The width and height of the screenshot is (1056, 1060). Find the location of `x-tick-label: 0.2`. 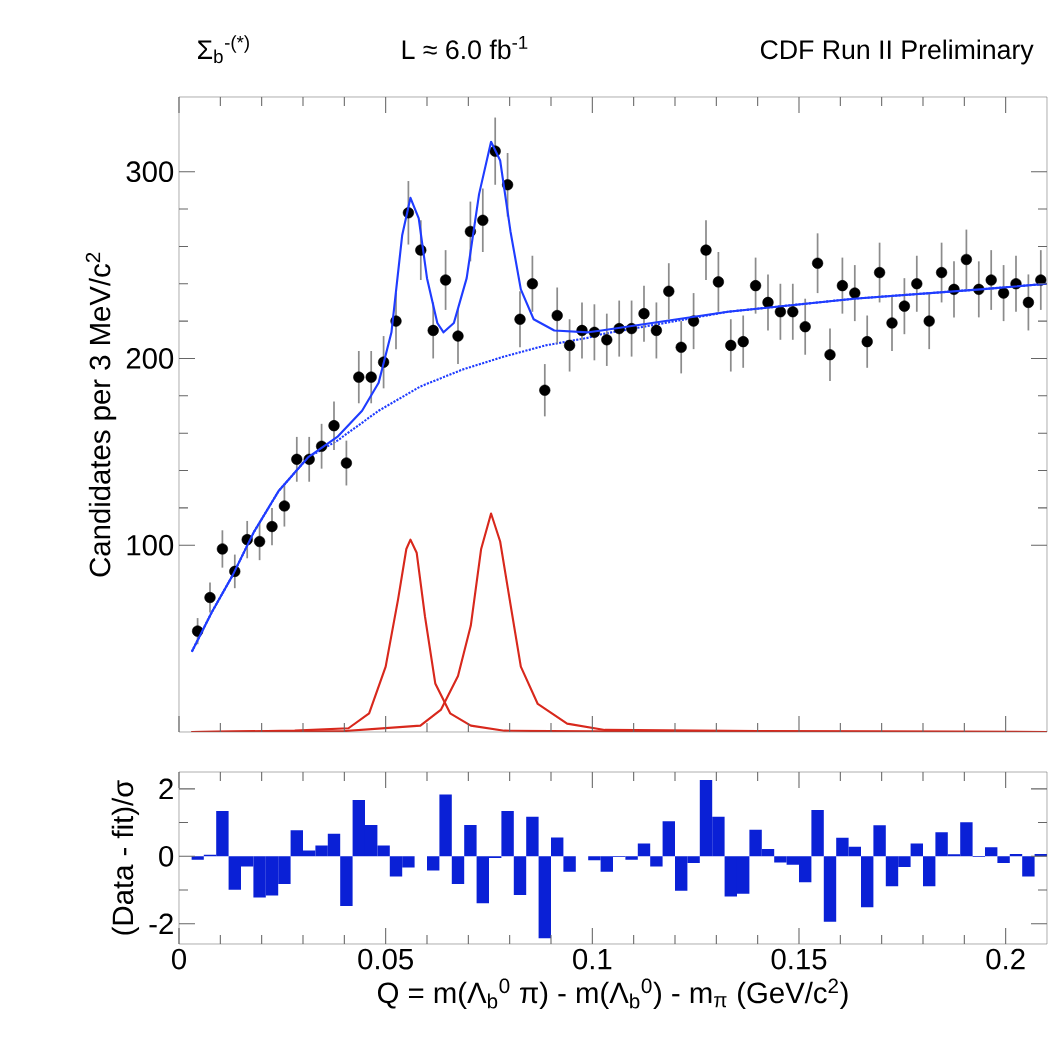

x-tick-label: 0.2 is located at coordinates (1005, 959).